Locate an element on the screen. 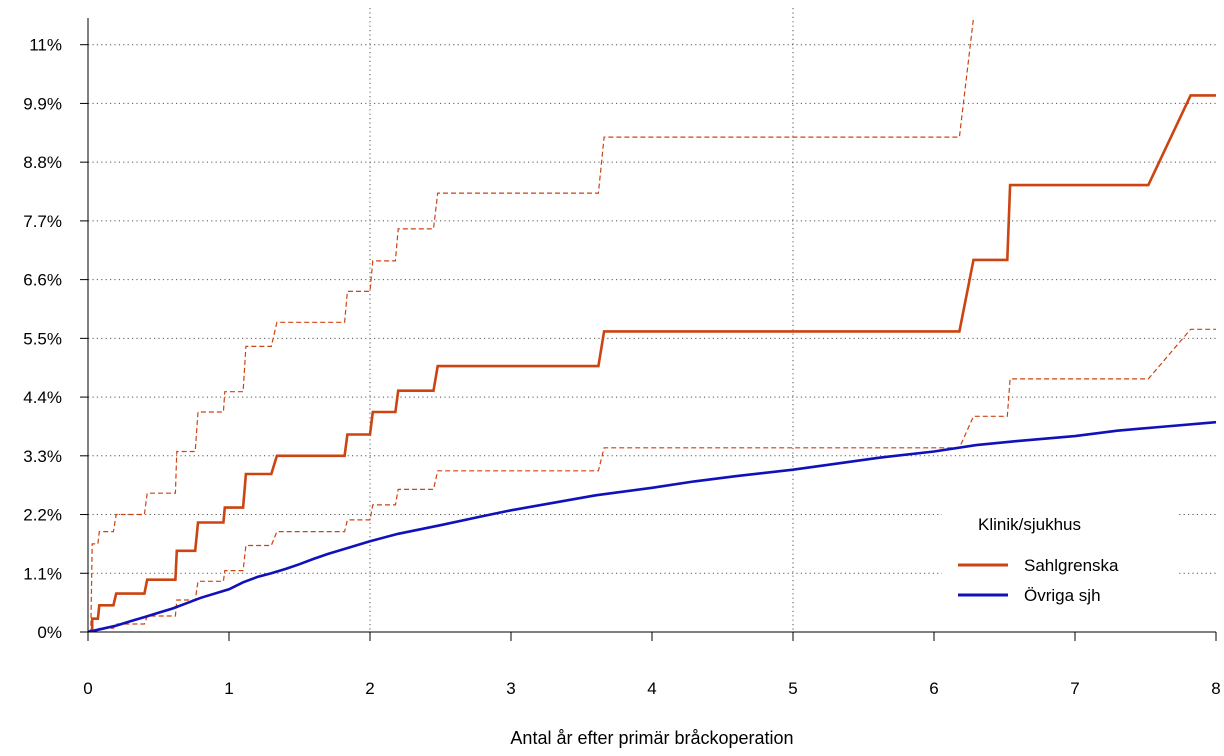  x-tick-label: 7 is located at coordinates (1074, 688).